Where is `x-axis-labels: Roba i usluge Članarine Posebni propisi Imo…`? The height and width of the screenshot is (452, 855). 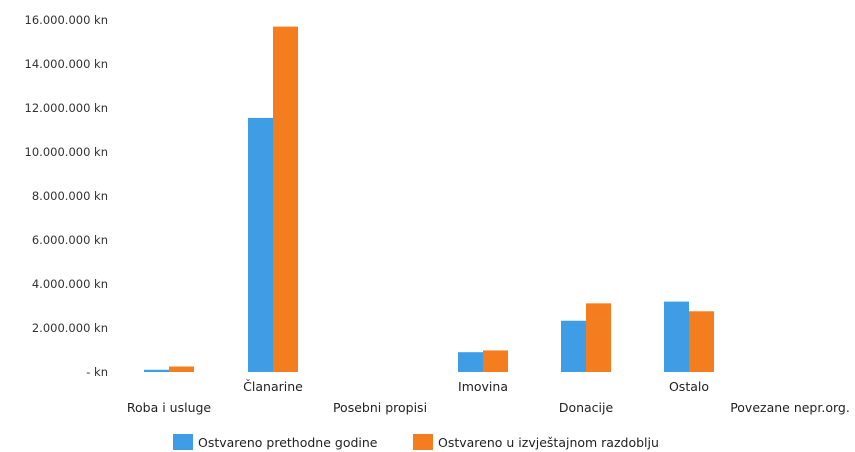 x-axis-labels: Roba i usluge Članarine Posebni propisi Imo… is located at coordinates (488, 397).